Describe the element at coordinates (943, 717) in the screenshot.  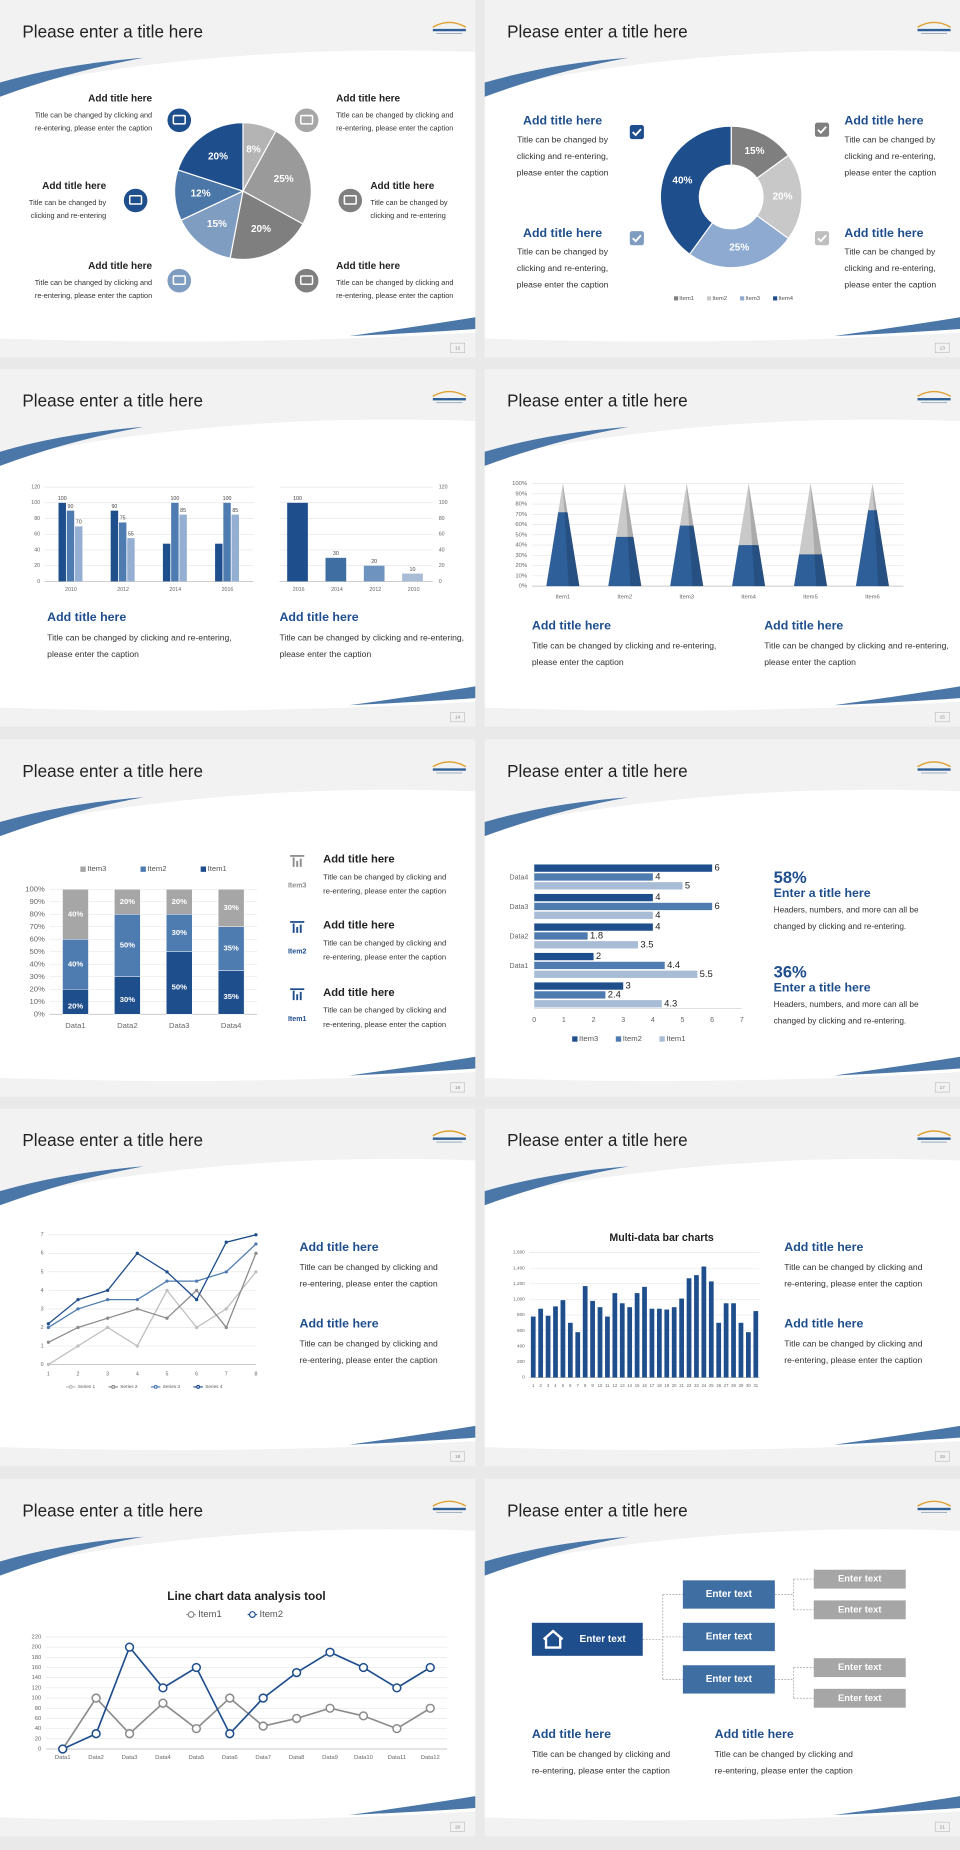
I see `page-number: 15` at that location.